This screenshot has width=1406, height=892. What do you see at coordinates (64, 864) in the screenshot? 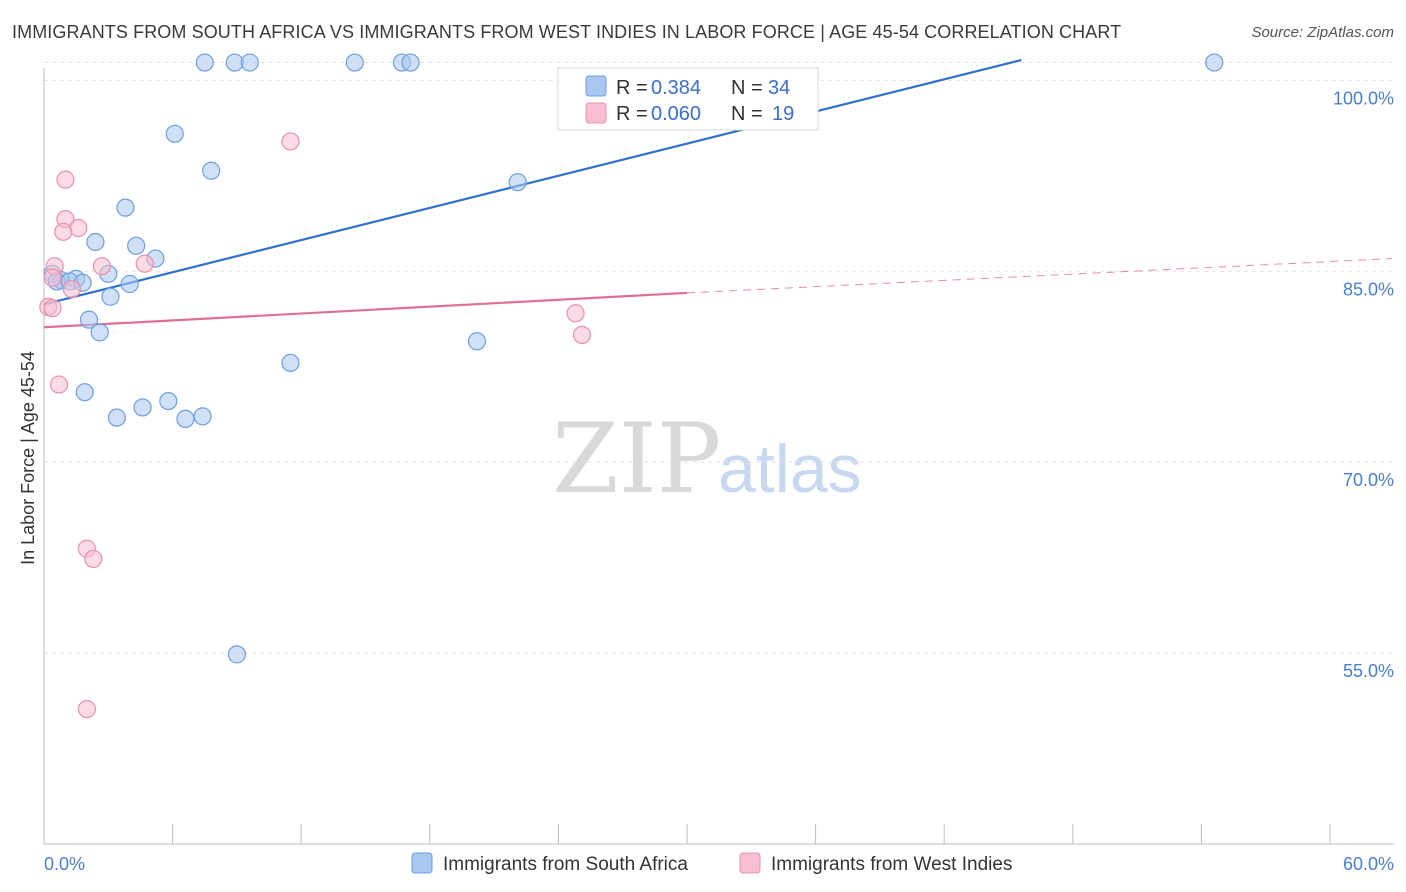
I see `x-tick-label: 0.0%` at bounding box center [64, 864].